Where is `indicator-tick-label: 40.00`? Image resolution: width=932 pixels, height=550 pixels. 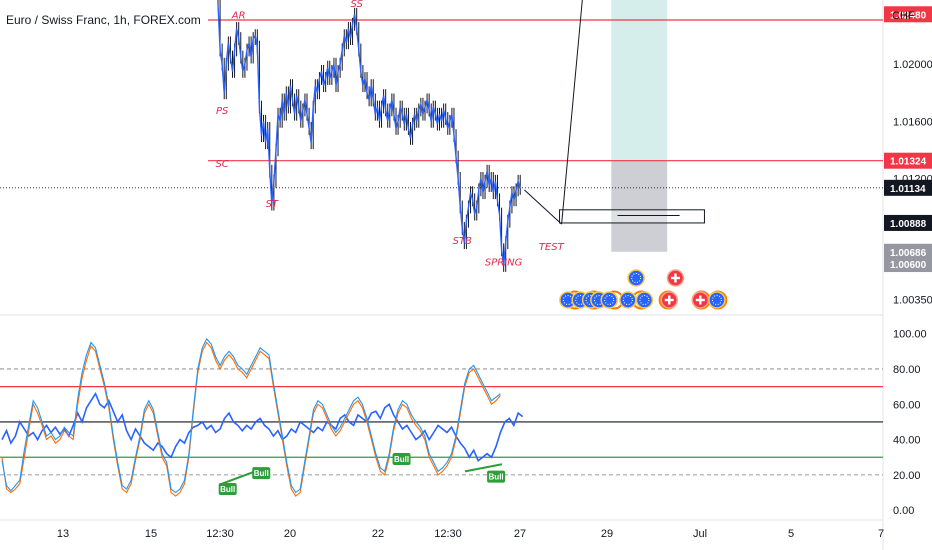 indicator-tick-label: 40.00 is located at coordinates (907, 441).